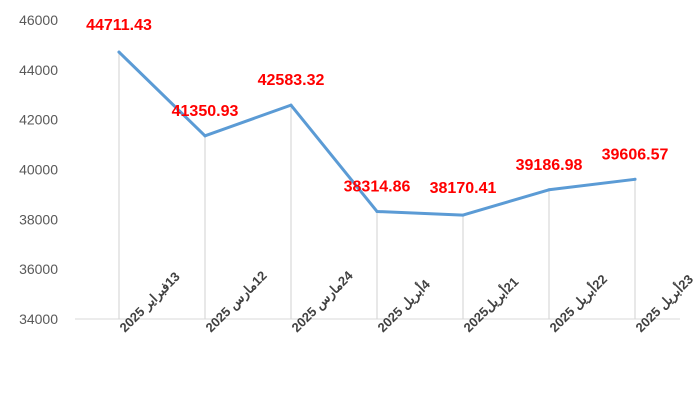 This screenshot has width=700, height=420. I want to click on x-tick-label: 22أبريل 2025, so click(578, 303).